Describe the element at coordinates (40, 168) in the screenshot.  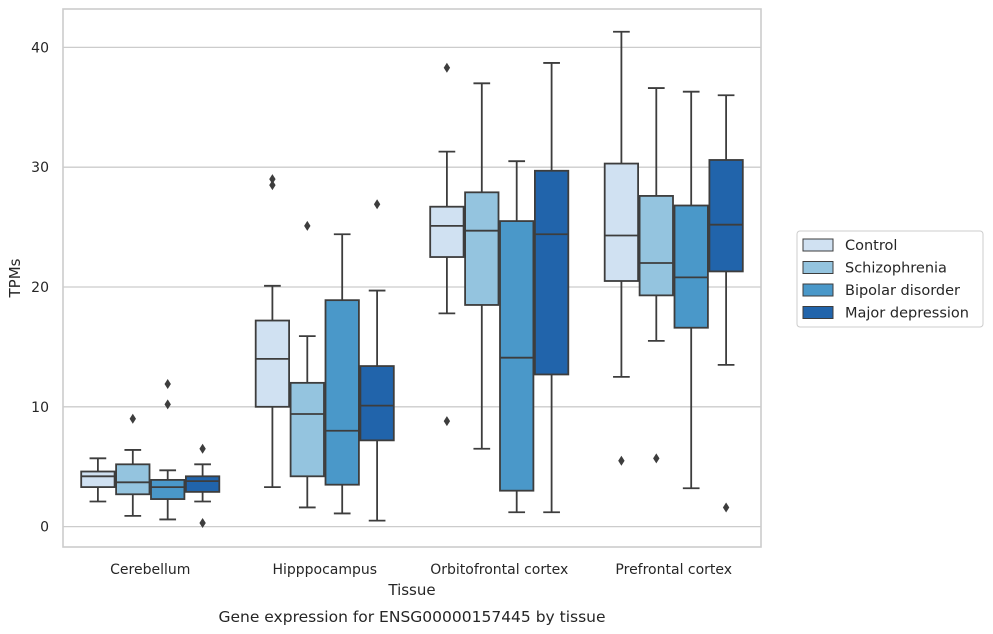
I see `y-tick-label: 30` at that location.